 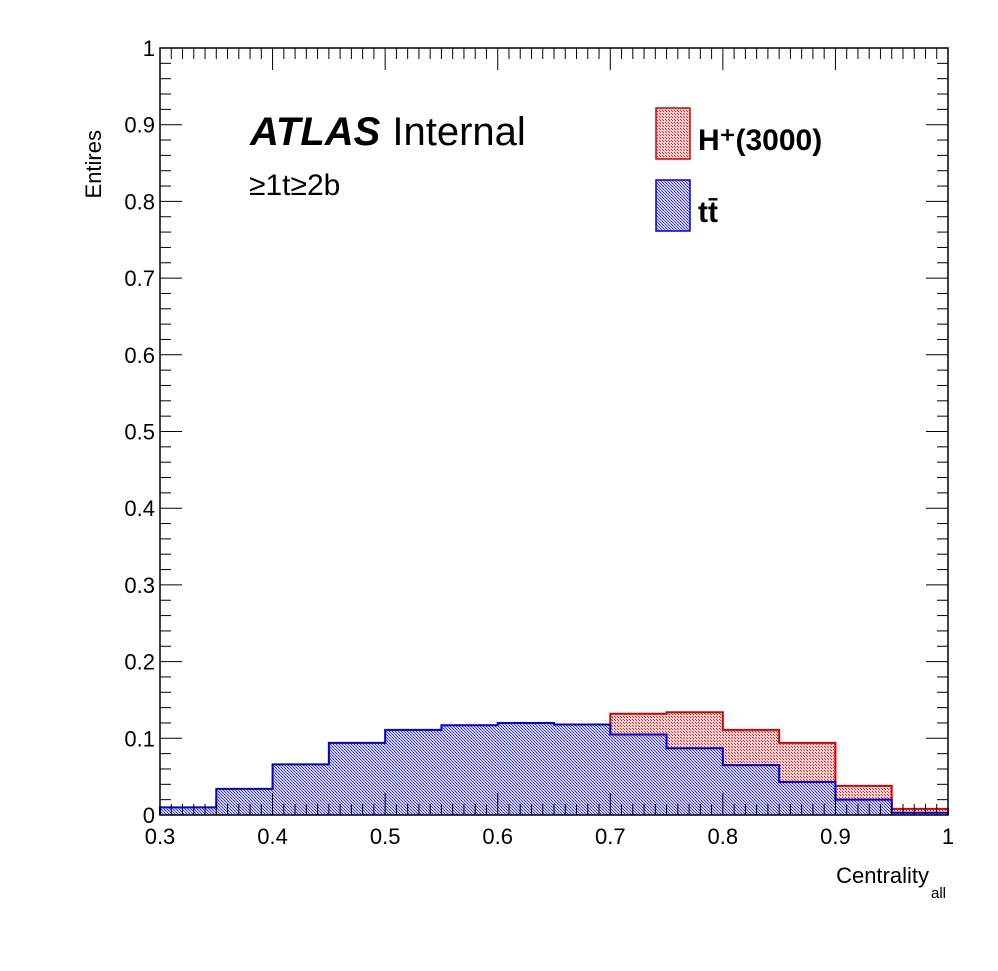 I want to click on x-tick-label: 0.8, so click(x=723, y=836).